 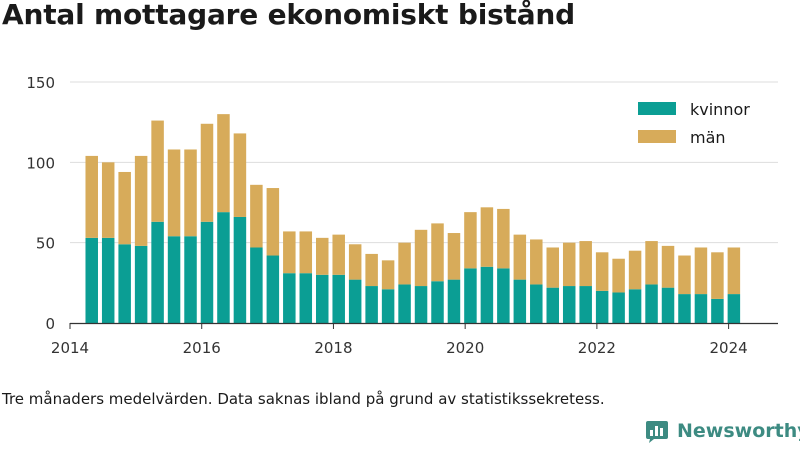 What do you see at coordinates (738, 431) in the screenshot?
I see `brand-name: Newsworthy` at bounding box center [738, 431].